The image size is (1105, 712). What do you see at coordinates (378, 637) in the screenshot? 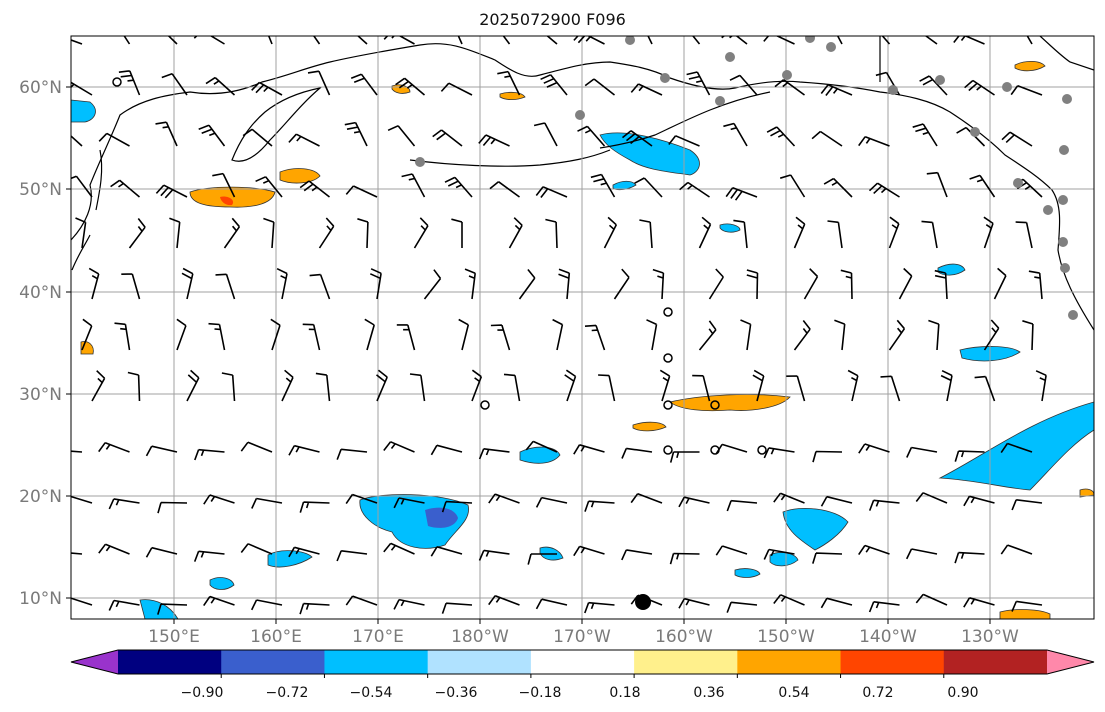
I see `lon-label: 170°E` at bounding box center [378, 637].